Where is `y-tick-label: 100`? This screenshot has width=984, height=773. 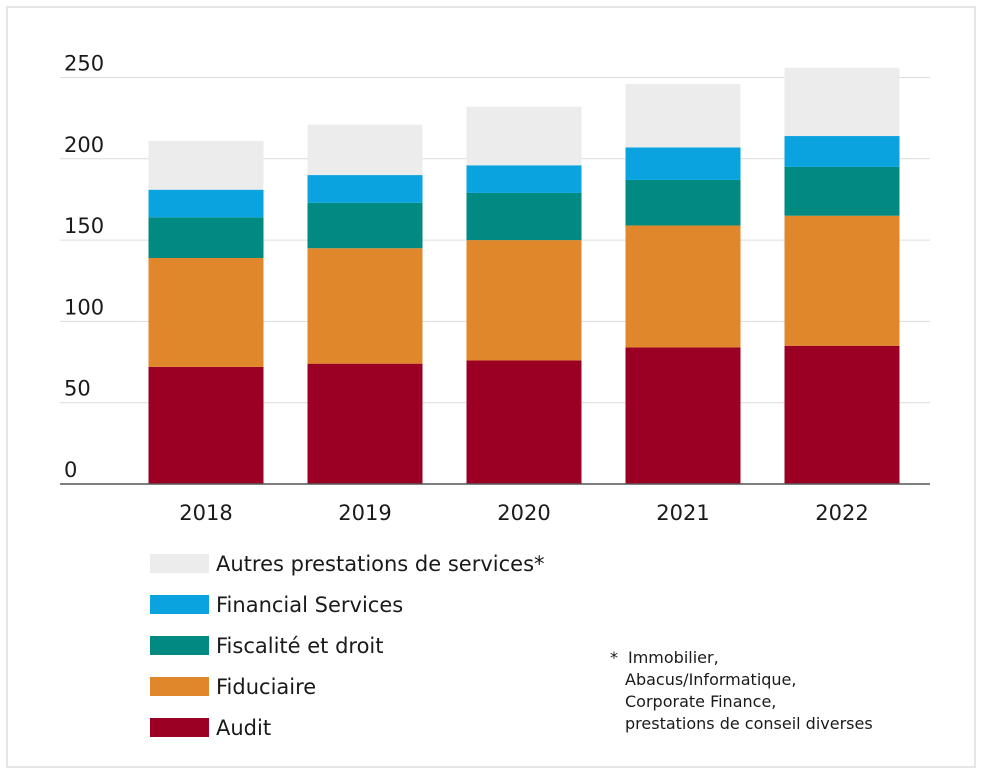 y-tick-label: 100 is located at coordinates (84, 307).